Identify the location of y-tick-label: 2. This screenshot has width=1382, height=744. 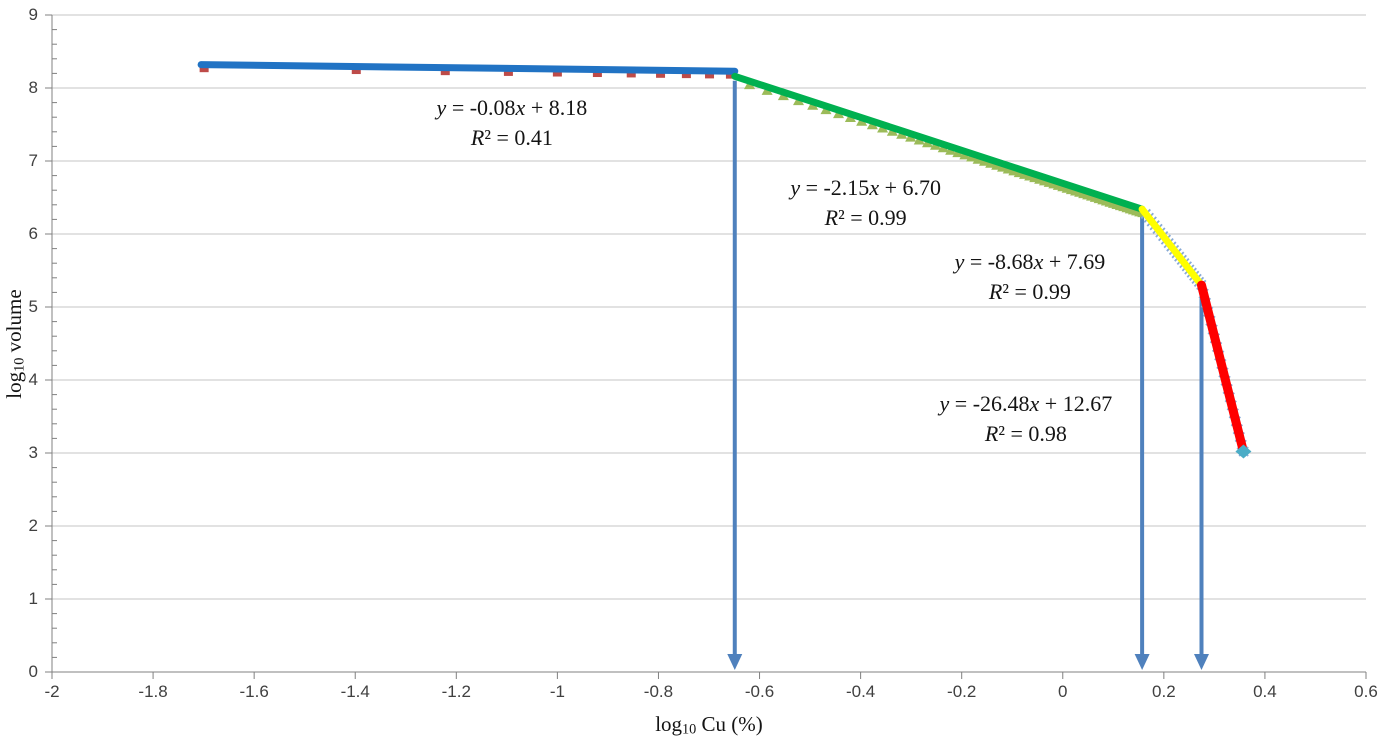
(33, 525).